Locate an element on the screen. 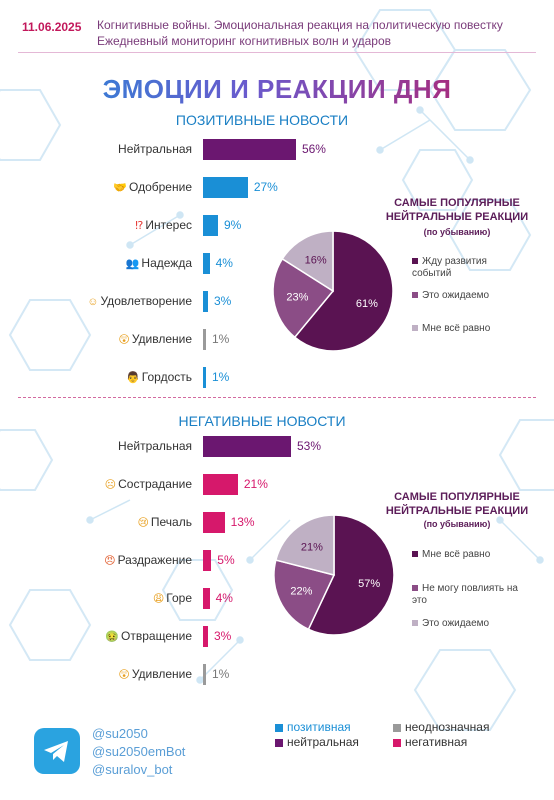 The image size is (554, 800). crying-face-emoji-icon: 😢 is located at coordinates (143, 523).